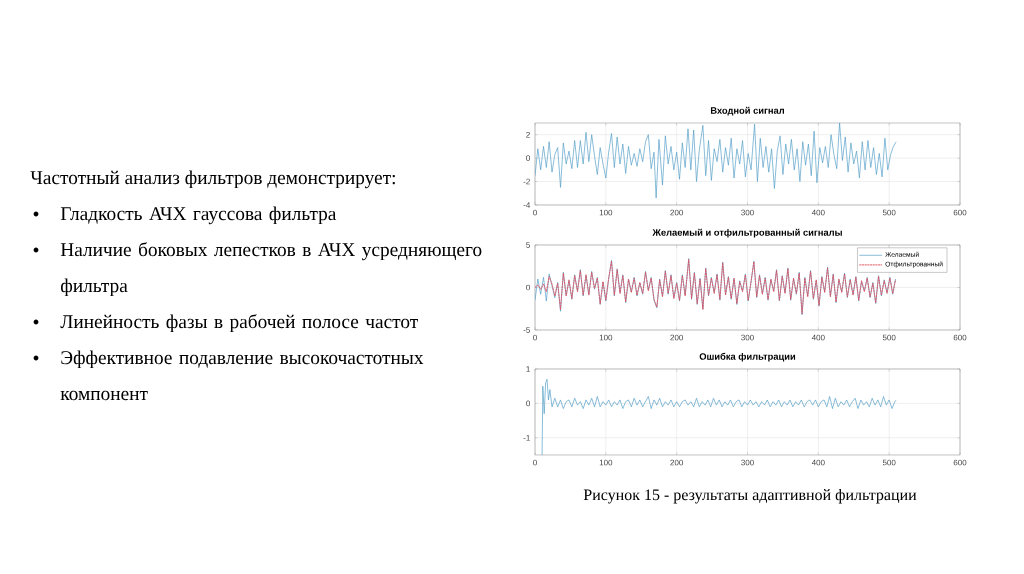  Describe the element at coordinates (528, 134) in the screenshot. I see `y-tick-label: 2` at that location.